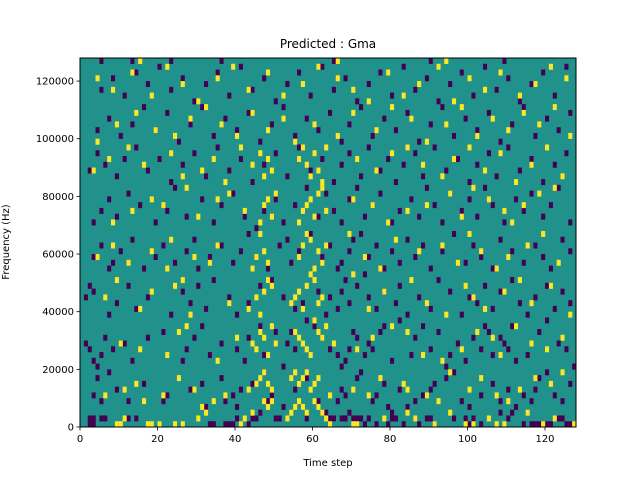 This screenshot has width=640, height=480. I want to click on y-axis: 0 20000 40000 60000 80000 100000 120000, so click(58, 255).